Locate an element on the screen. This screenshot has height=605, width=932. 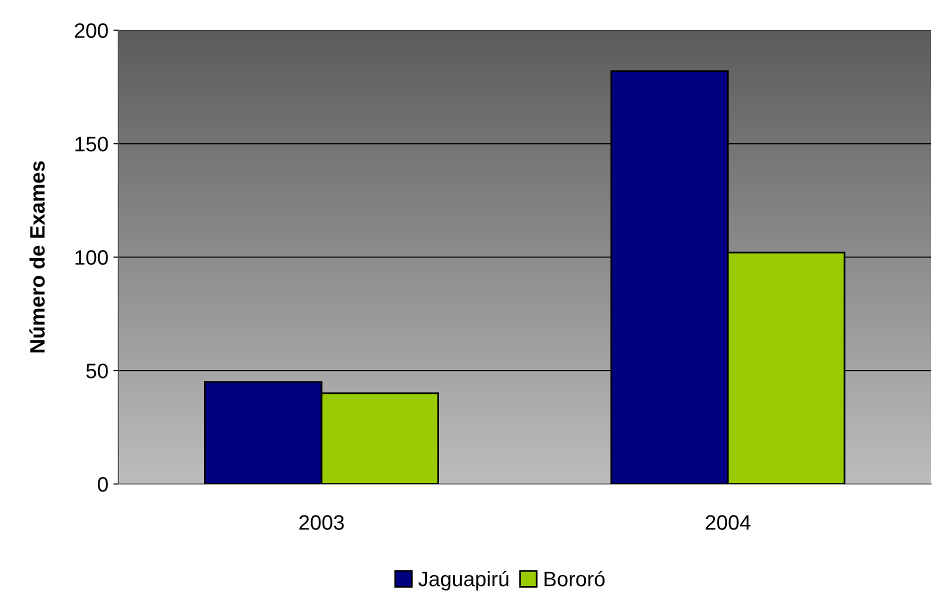
y-tick-label: 150 is located at coordinates (91, 144).